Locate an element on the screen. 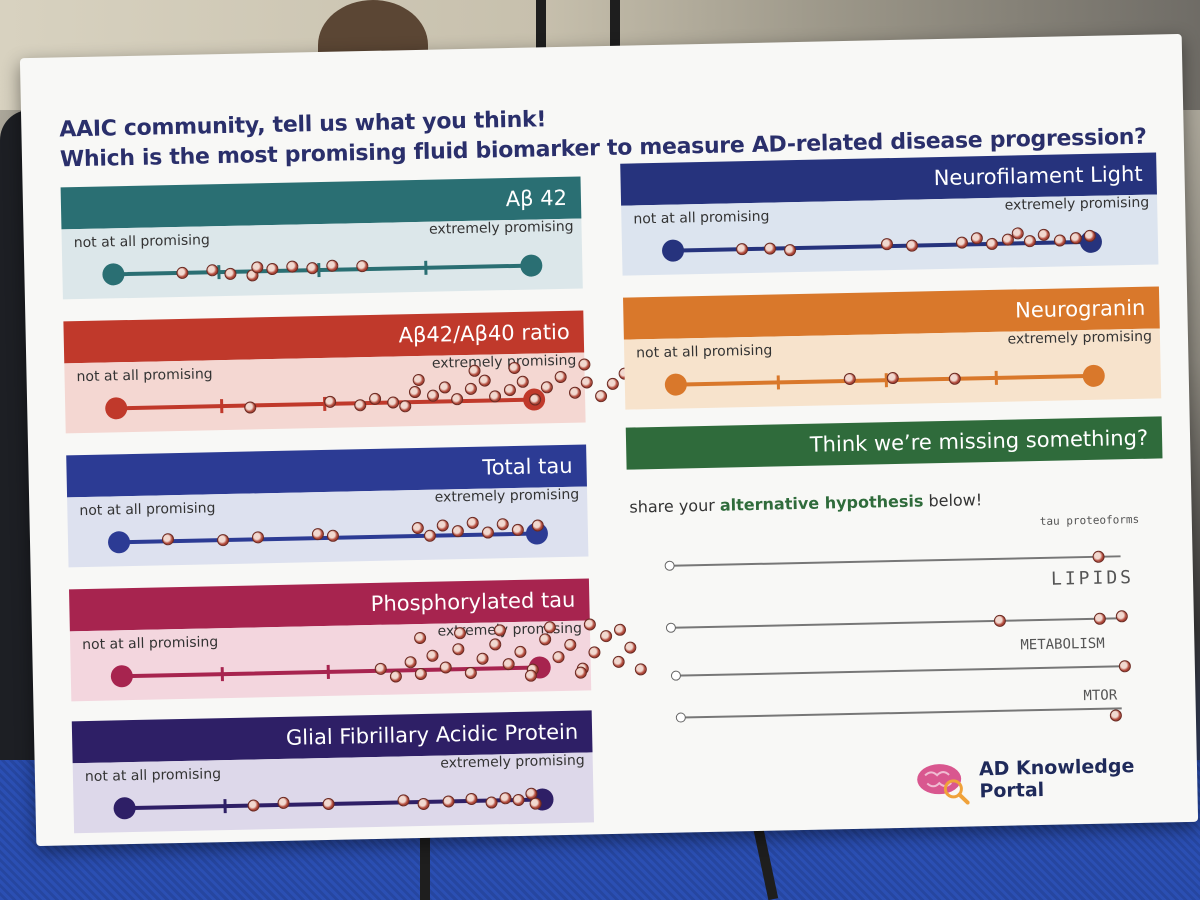 The image size is (1200, 900). share-prefix: share your is located at coordinates (675, 506).